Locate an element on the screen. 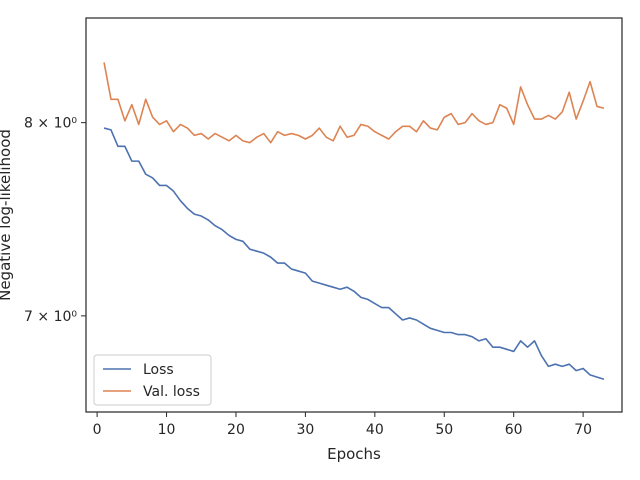  x-tick-label: 20 is located at coordinates (236, 430).